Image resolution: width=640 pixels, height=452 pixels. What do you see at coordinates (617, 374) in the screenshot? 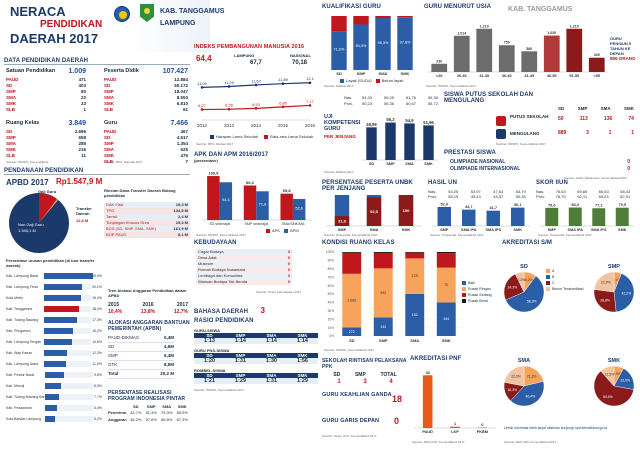
I see `sm-pie-label: 7,9%` at bounding box center [617, 374].